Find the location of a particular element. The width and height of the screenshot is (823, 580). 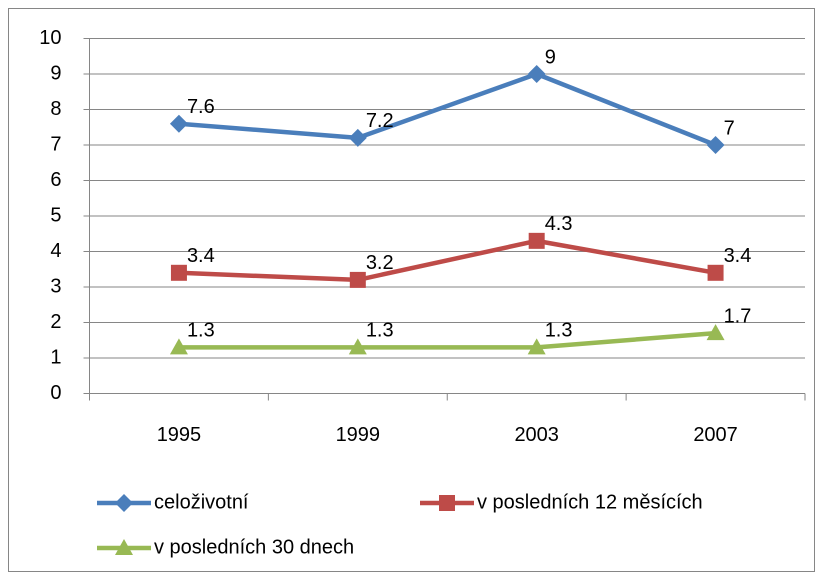

data-label: 9 is located at coordinates (550, 57).